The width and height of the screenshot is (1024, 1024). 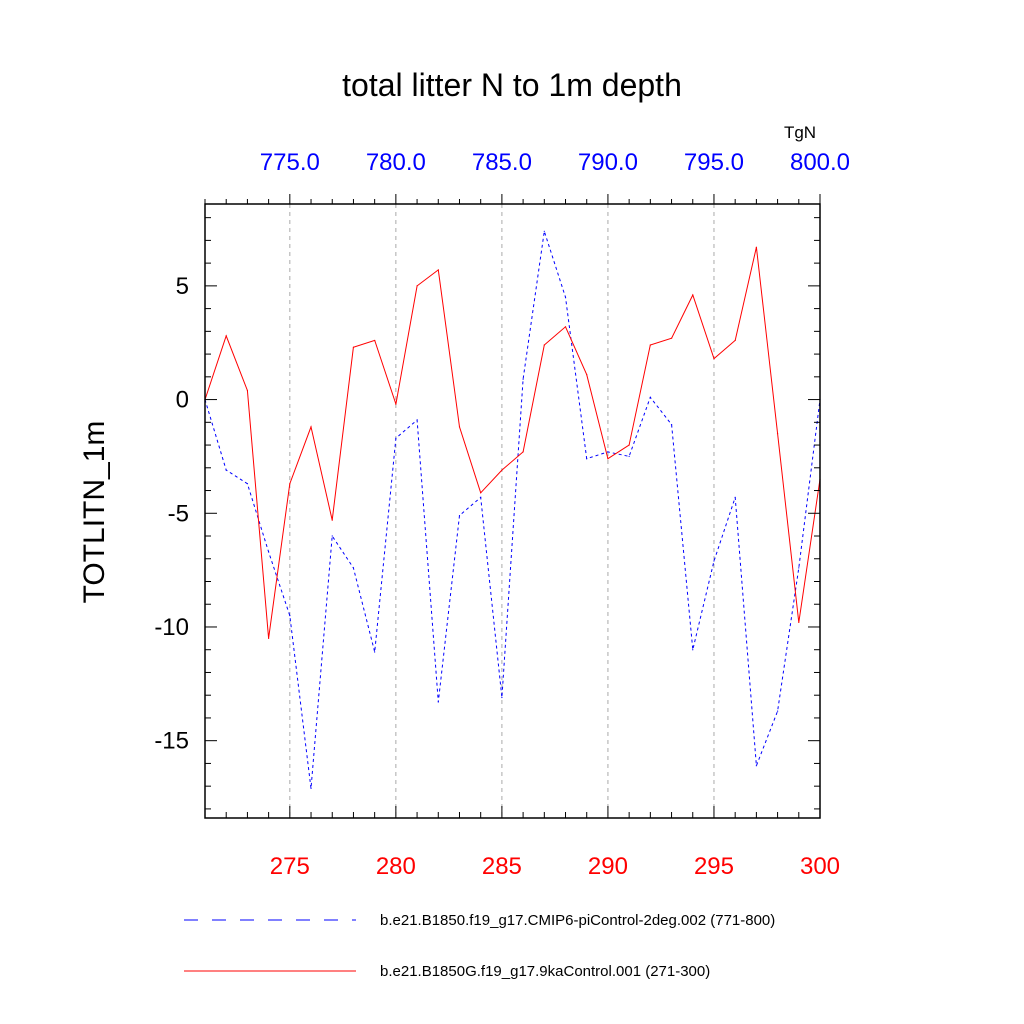 I want to click on top-tick-label: 785.0, so click(x=502, y=162).